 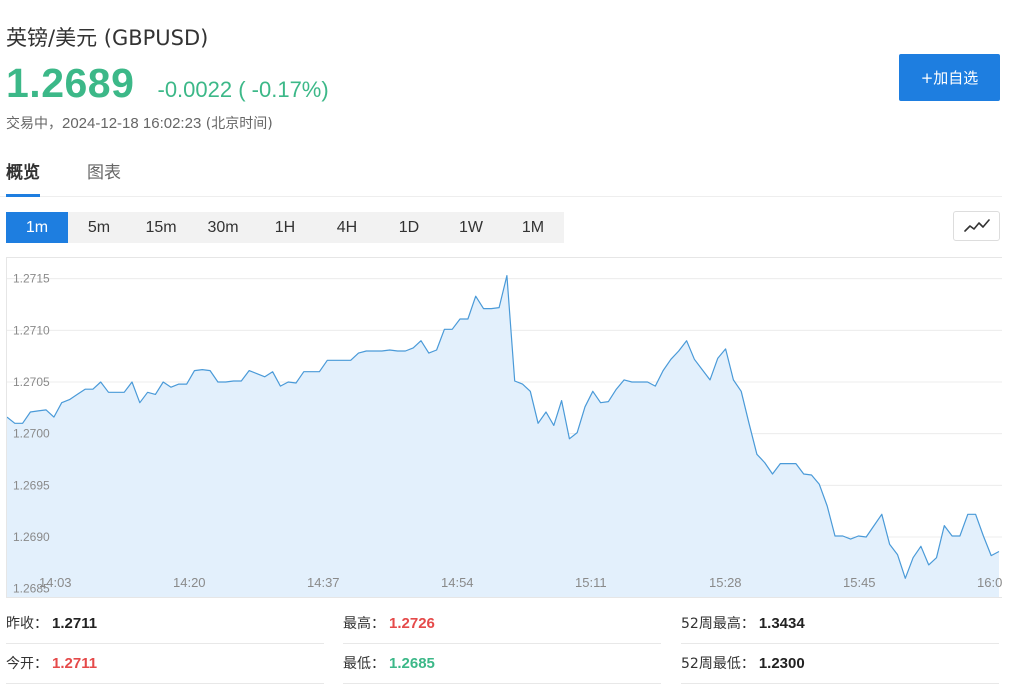 I want to click on period-1mo: 1M, so click(x=533, y=227).